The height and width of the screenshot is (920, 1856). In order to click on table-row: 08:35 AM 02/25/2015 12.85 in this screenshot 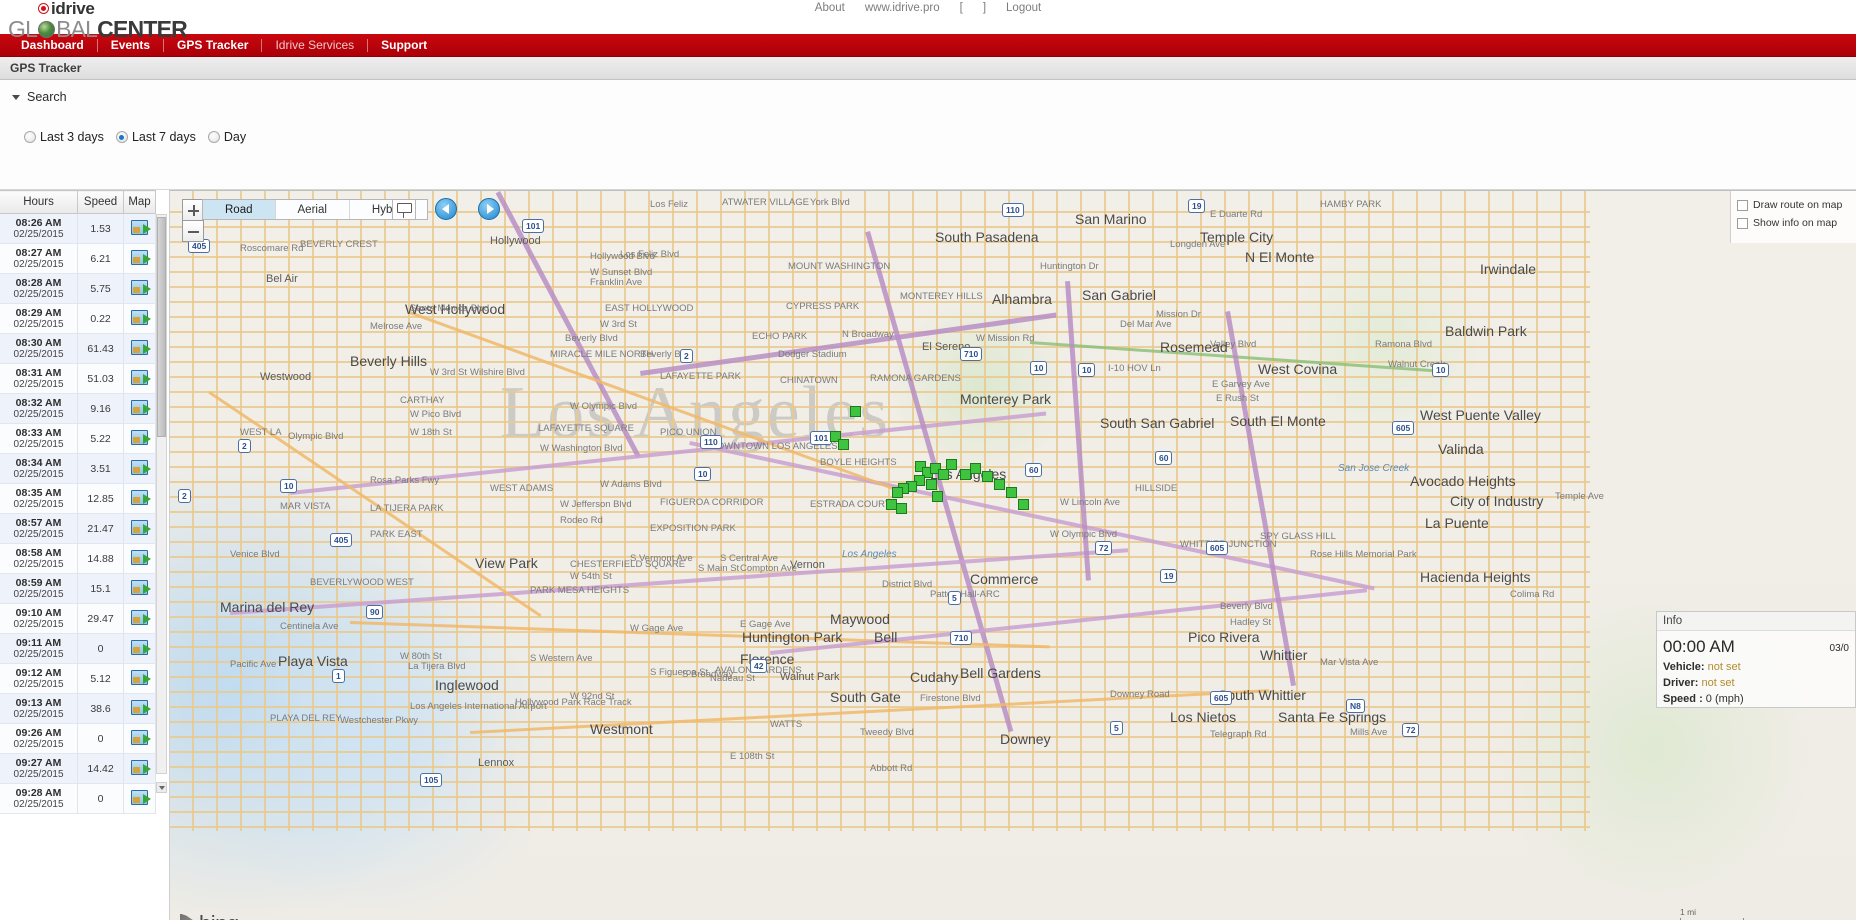, I will do `click(78, 498)`.